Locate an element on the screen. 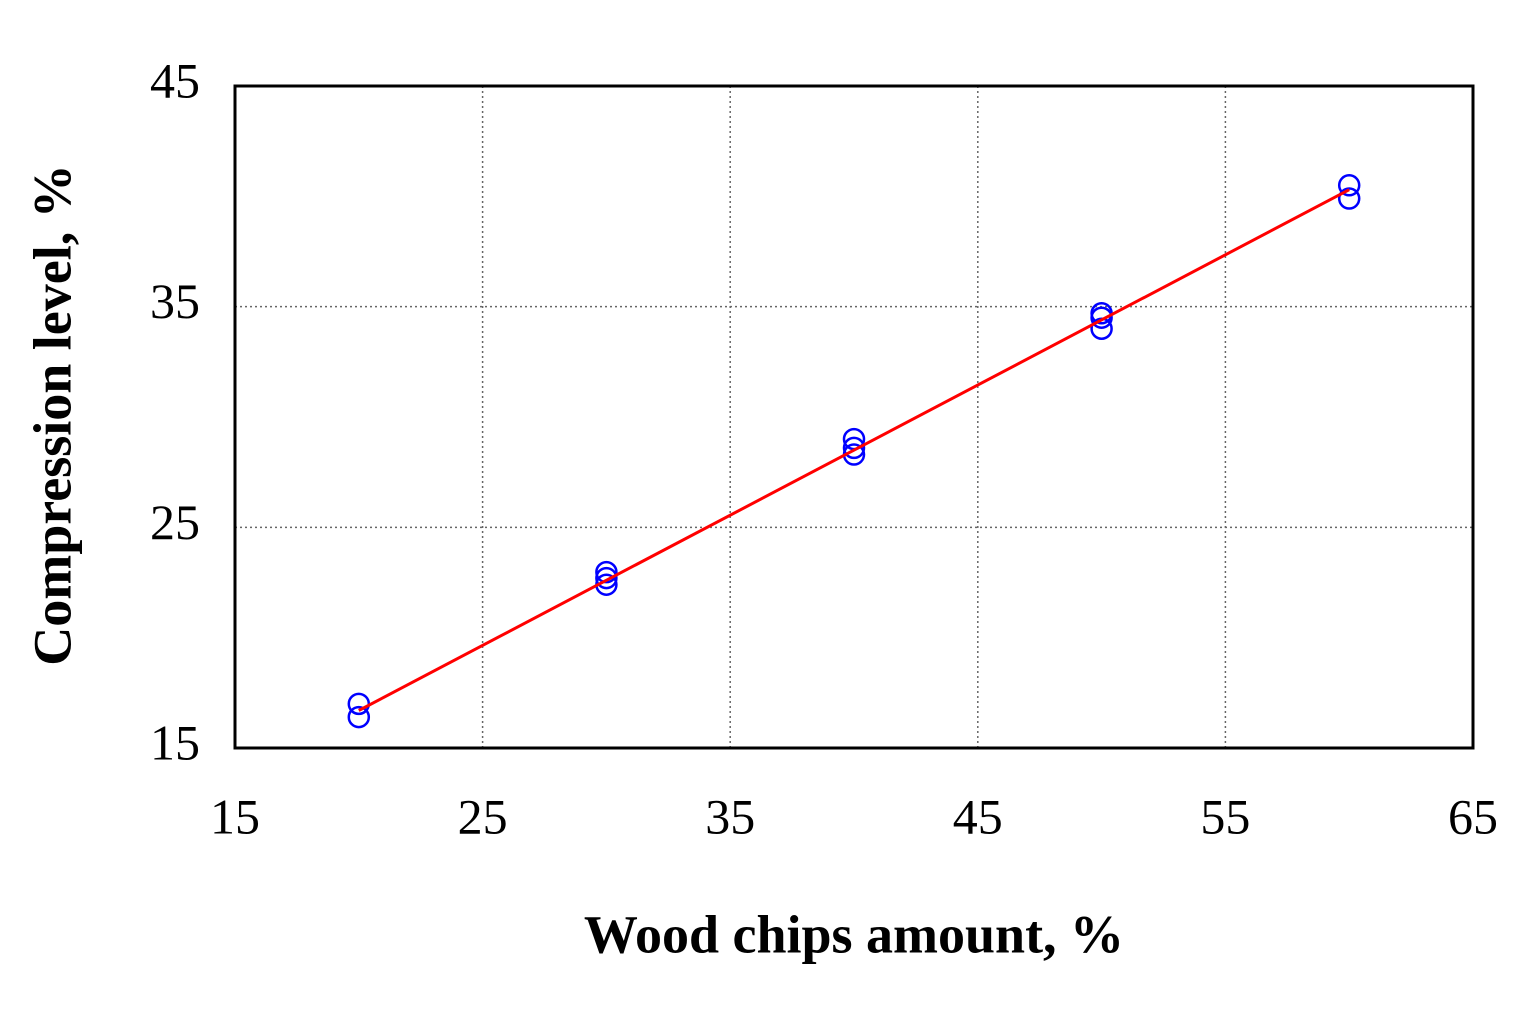 This screenshot has height=1025, width=1533. x-axis-title: Wood chips amount, % is located at coordinates (854, 934).